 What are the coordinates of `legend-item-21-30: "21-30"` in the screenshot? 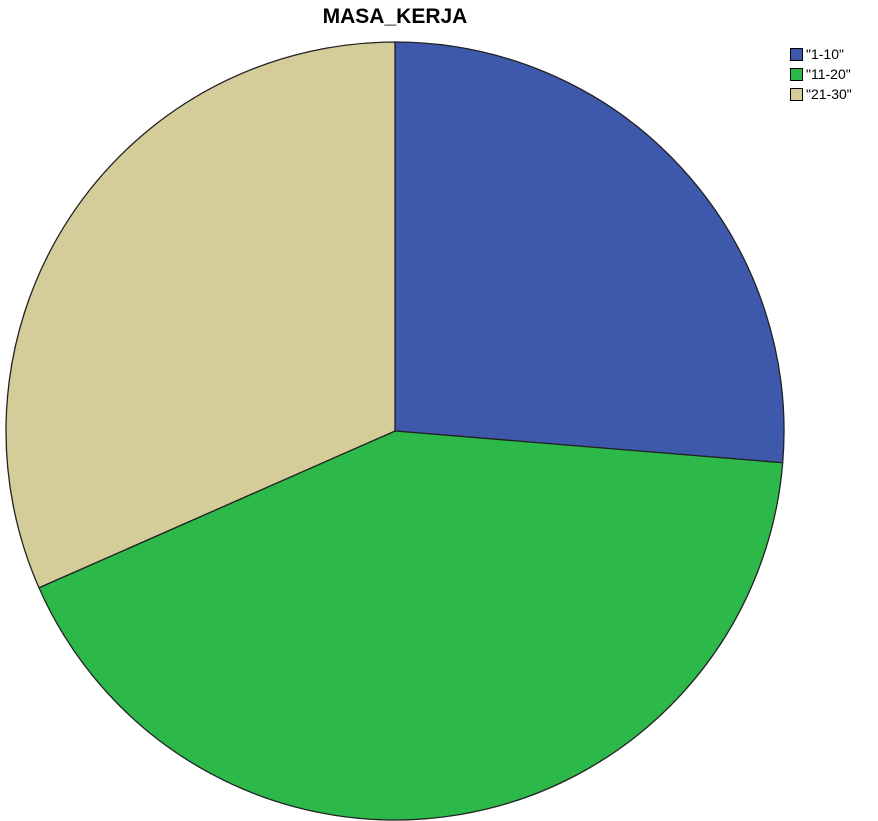 It's located at (821, 94).